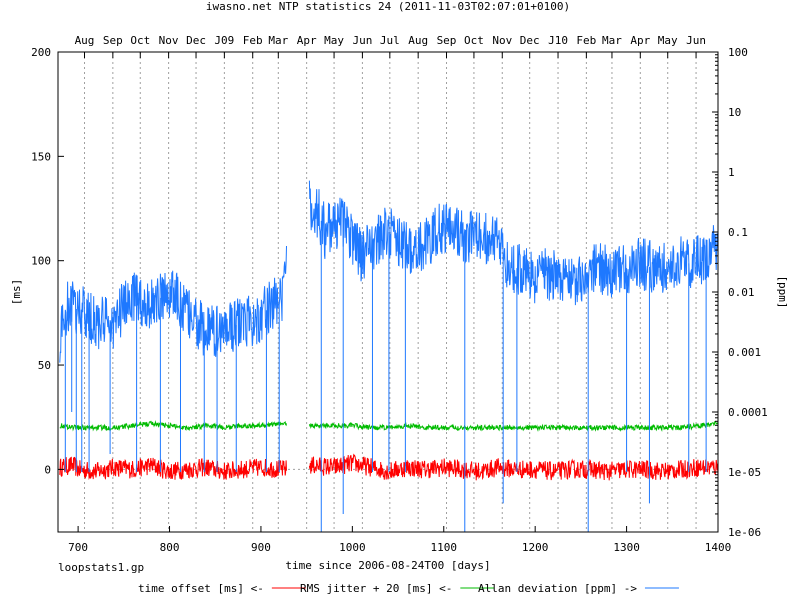 The height and width of the screenshot is (600, 800). I want to click on y2-axis-label: [ppm], so click(782, 291).